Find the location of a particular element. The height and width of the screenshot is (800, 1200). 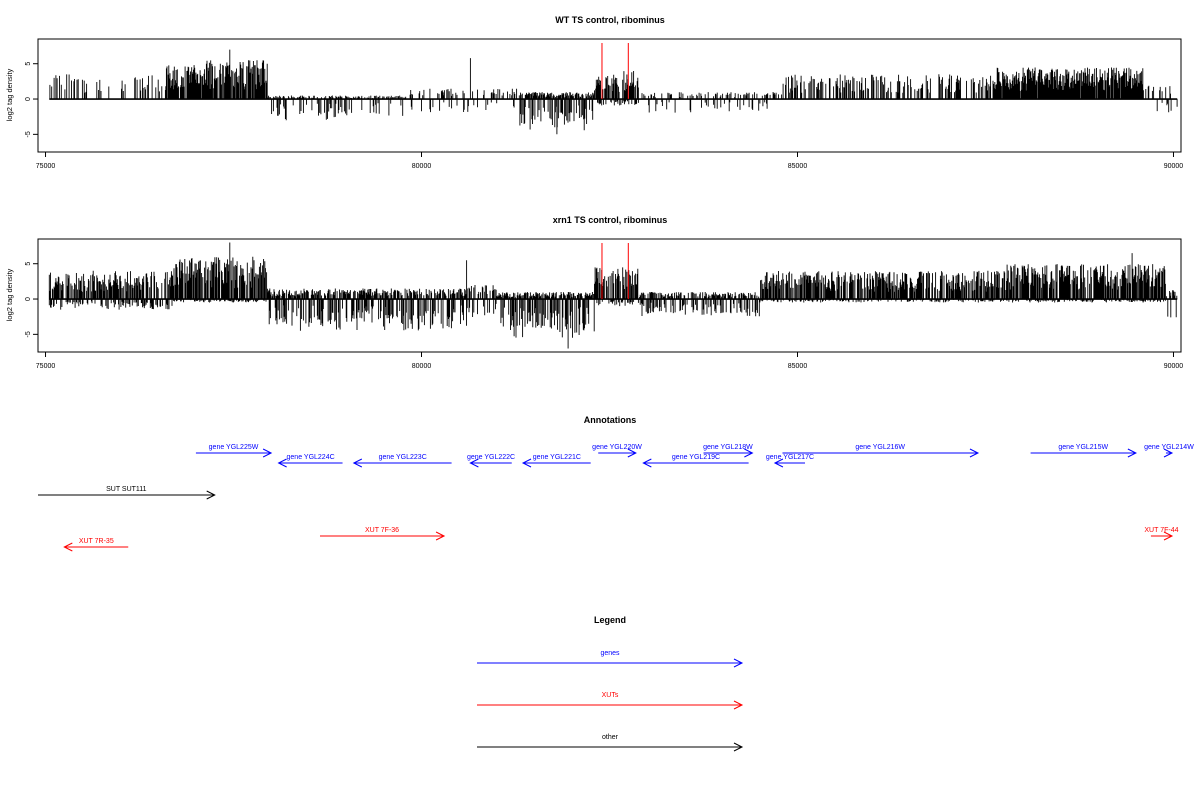

annotation-feature: gene YGL224C is located at coordinates (310, 461).